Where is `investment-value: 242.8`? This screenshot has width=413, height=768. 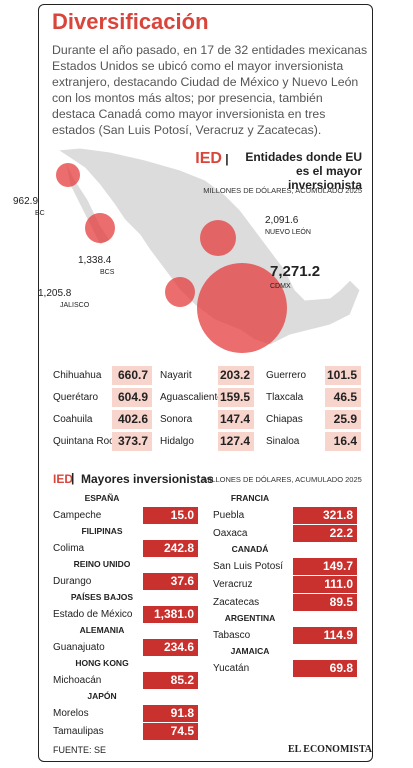 investment-value: 242.8 is located at coordinates (170, 548).